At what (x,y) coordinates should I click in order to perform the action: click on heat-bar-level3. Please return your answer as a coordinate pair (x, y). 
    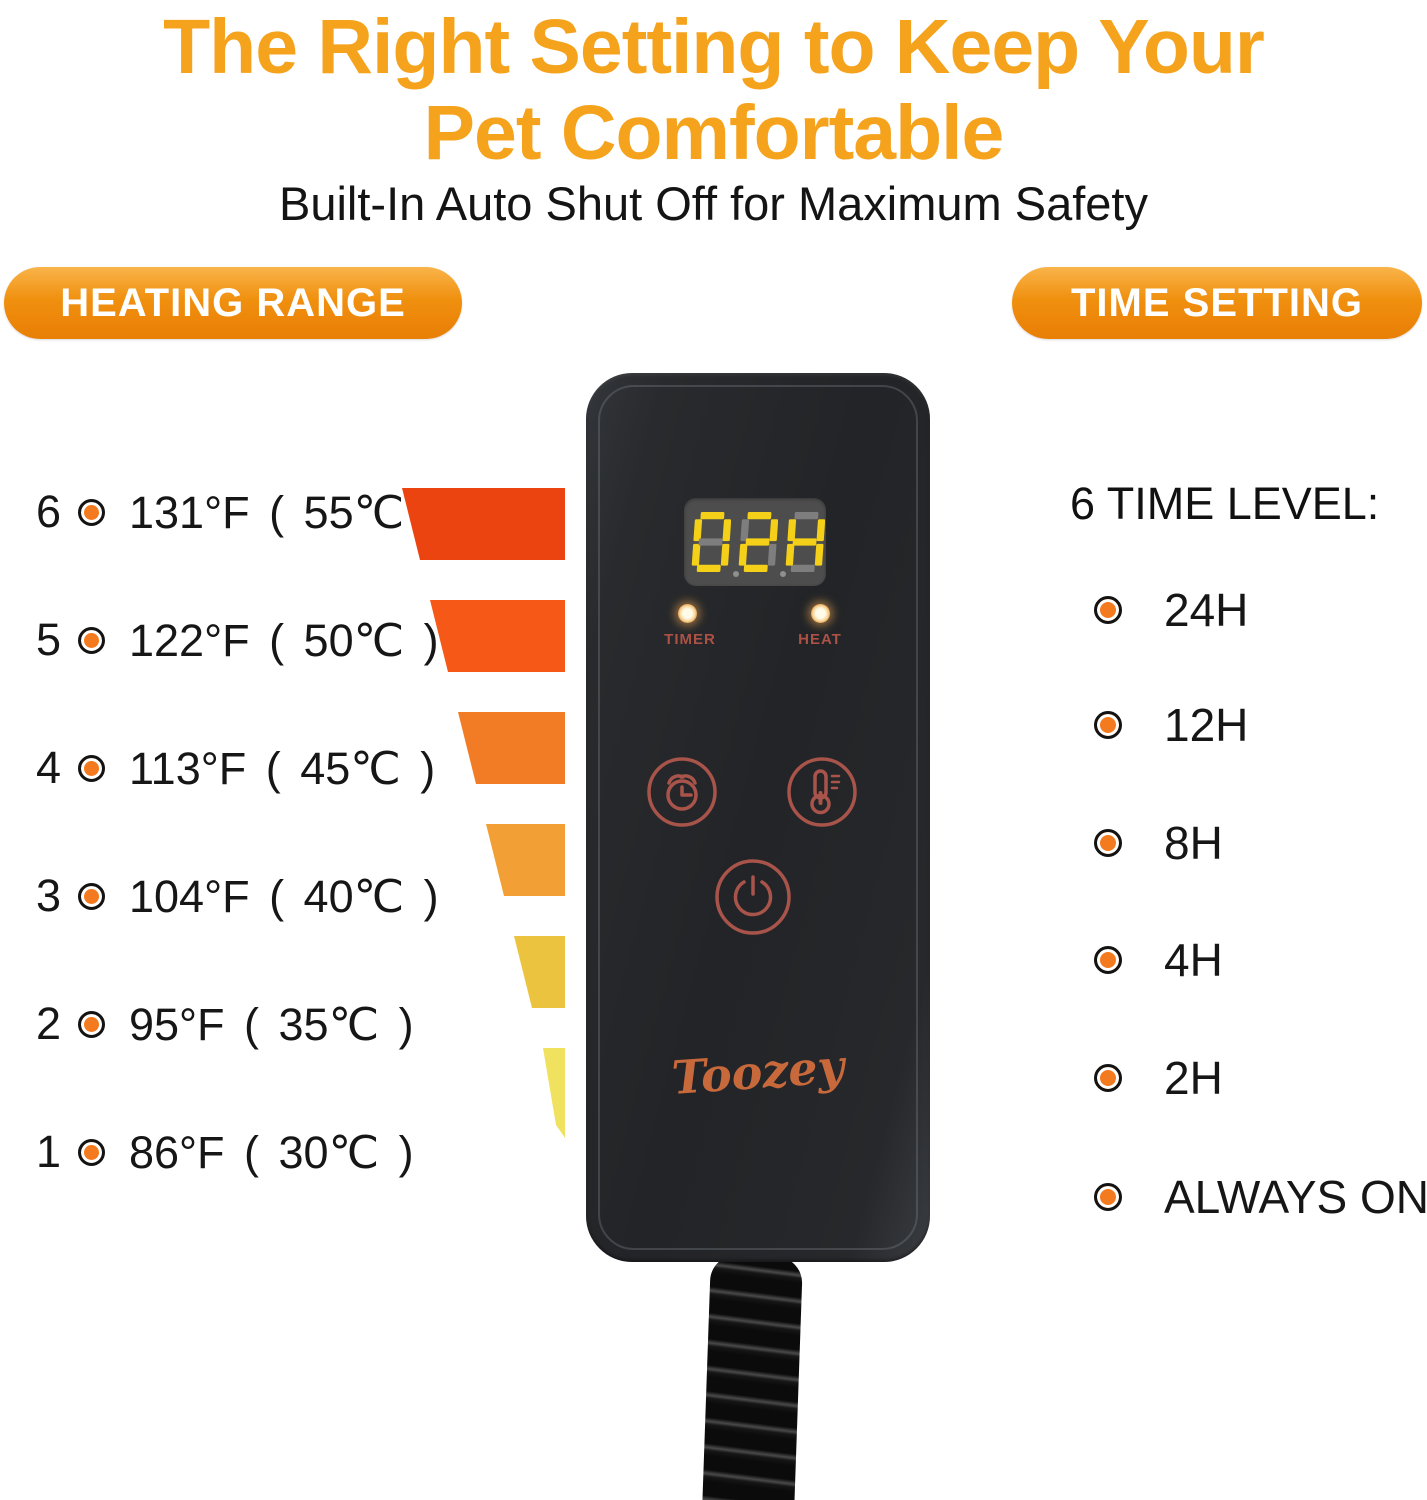
    Looking at the image, I should click on (525, 860).